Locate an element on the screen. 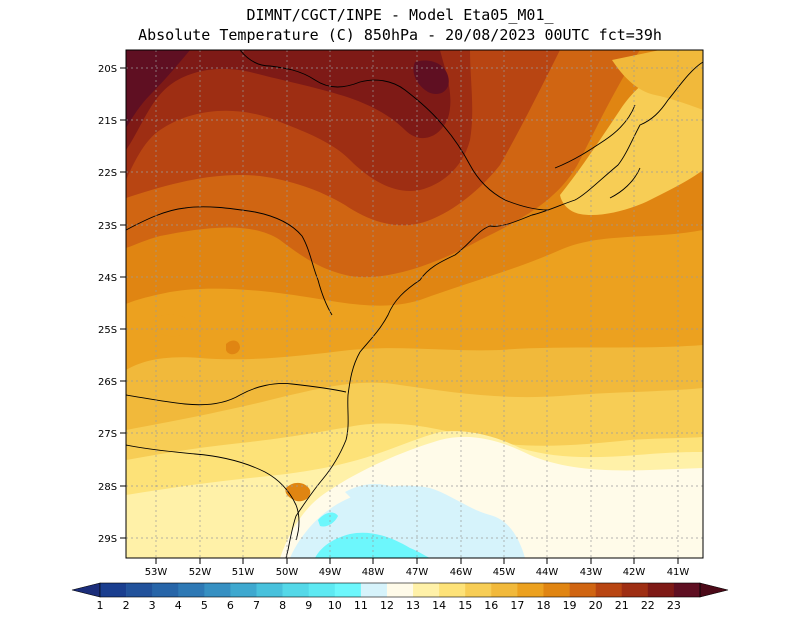 The height and width of the screenshot is (618, 800). lat-label: 20S is located at coordinates (107, 69).